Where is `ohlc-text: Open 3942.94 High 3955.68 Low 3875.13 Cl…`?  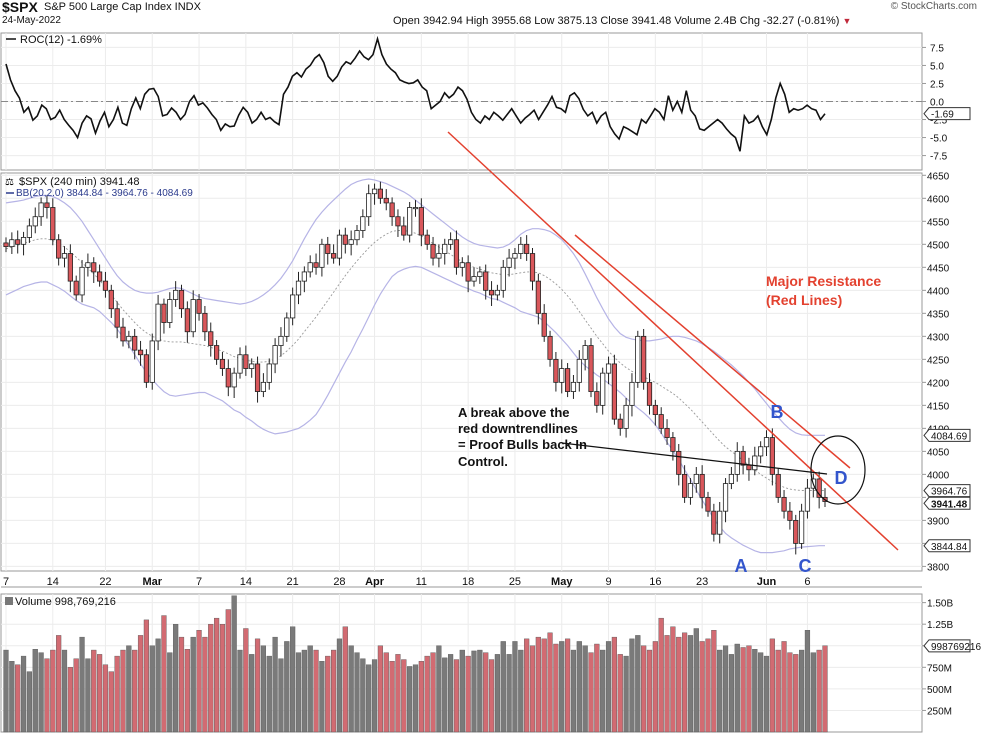
ohlc-text: Open 3942.94 High 3955.68 Low 3875.13 Cl… is located at coordinates (616, 21).